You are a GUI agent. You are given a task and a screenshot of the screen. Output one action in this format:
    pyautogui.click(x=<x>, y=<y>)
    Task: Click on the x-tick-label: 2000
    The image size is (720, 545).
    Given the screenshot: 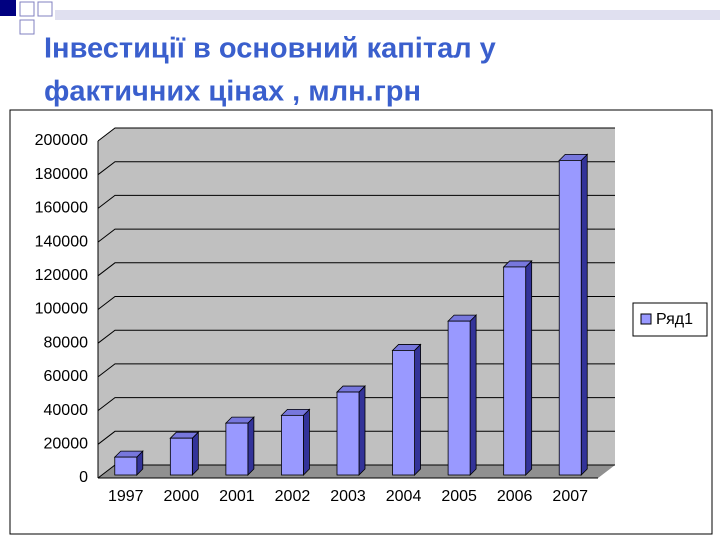 What is the action you would take?
    pyautogui.click(x=182, y=496)
    